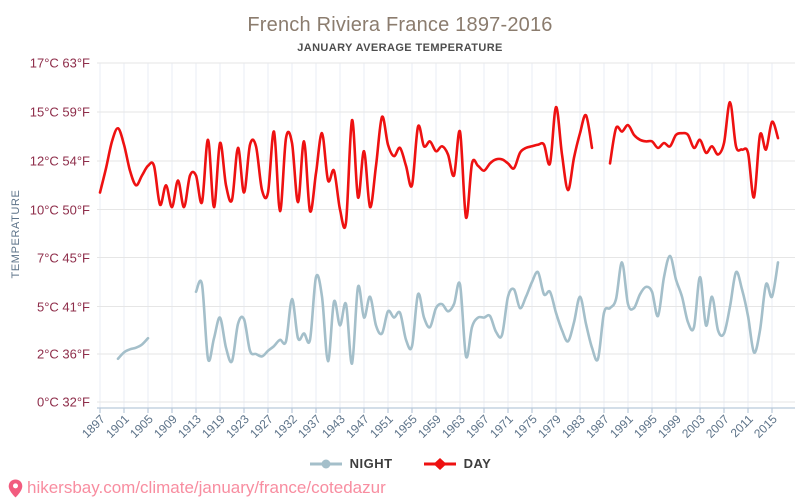 The image size is (800, 500). What do you see at coordinates (16, 234) in the screenshot?
I see `y-axis-title: TEMPERATURE` at bounding box center [16, 234].